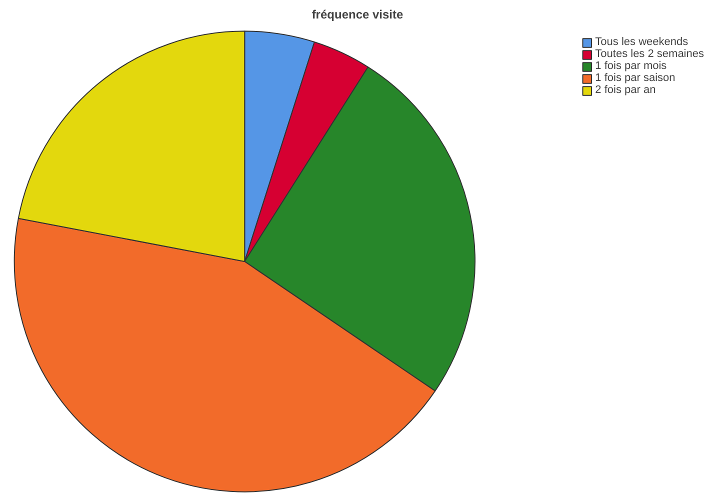 The width and height of the screenshot is (714, 496). I want to click on legend-label: 2 fois par an, so click(625, 90).